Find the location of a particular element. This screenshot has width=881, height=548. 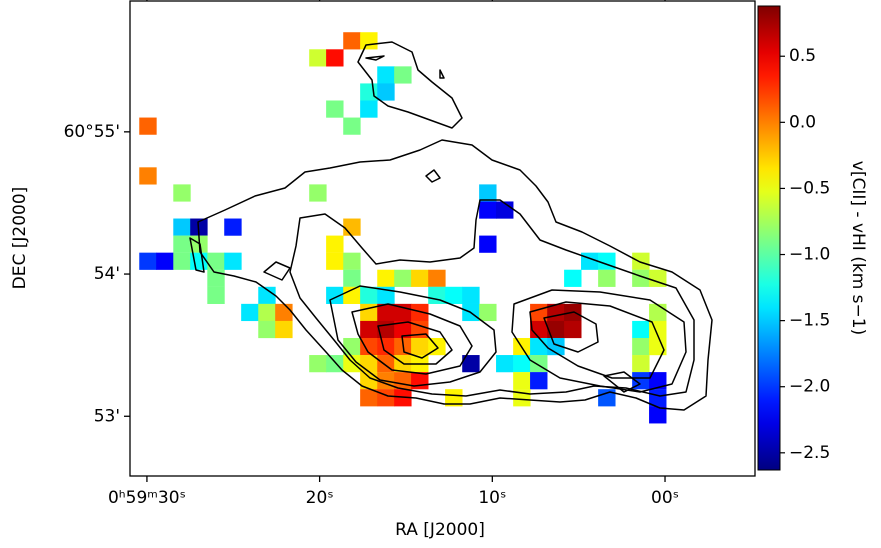

x-tick-label: 20ˢ is located at coordinates (320, 498).